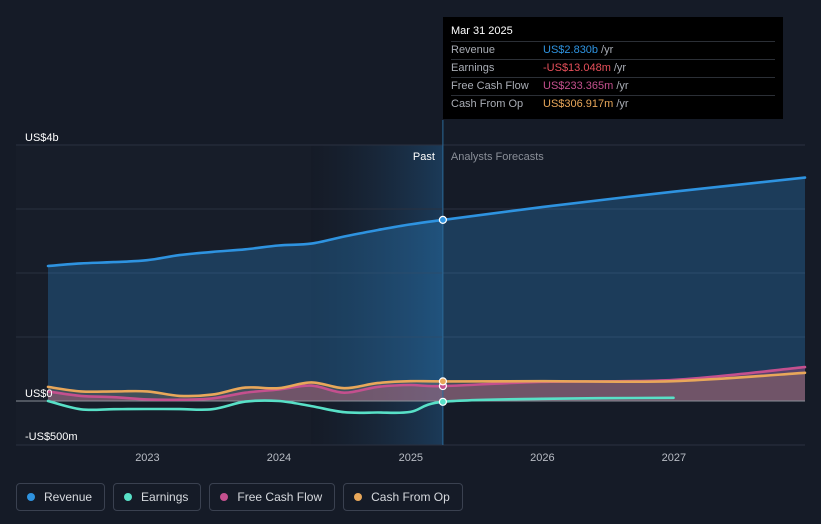 This screenshot has height=524, width=821. I want to click on tooltip-value: -US$13.048m, so click(577, 68).